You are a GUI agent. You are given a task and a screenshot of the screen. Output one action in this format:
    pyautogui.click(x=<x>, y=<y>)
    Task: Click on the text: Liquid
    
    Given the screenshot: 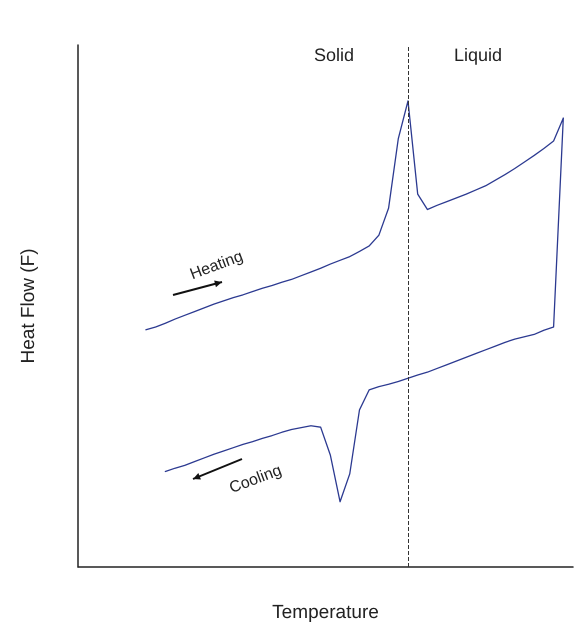 What is the action you would take?
    pyautogui.click(x=478, y=55)
    